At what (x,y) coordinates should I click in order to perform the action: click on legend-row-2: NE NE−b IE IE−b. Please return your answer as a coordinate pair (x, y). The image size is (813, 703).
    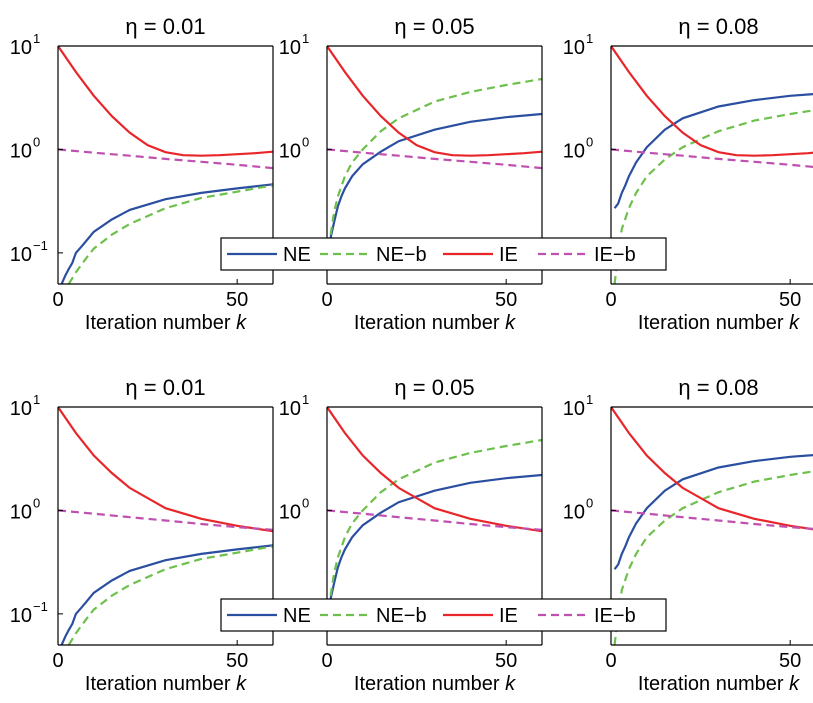
    Looking at the image, I should click on (443, 615).